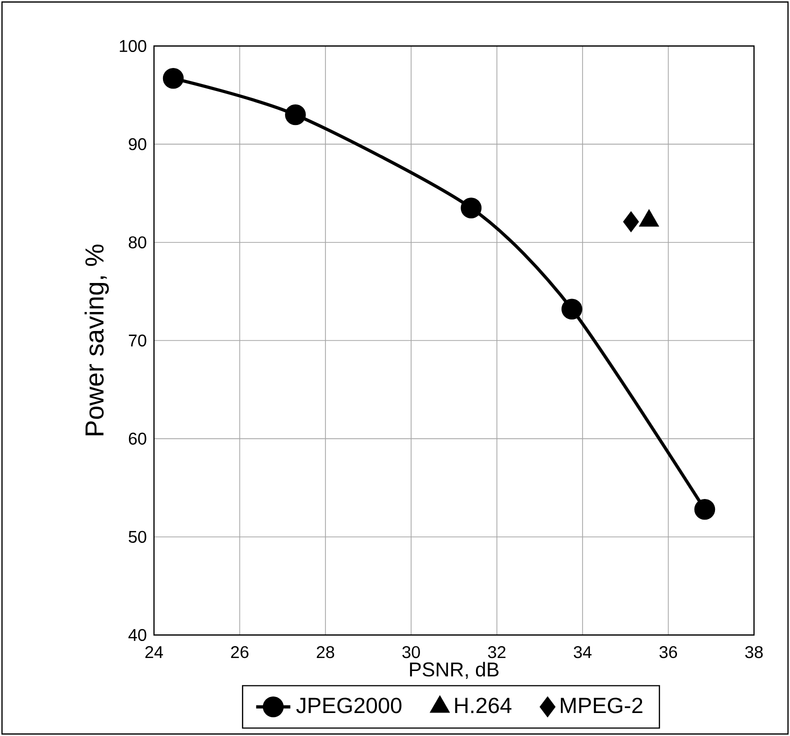 The image size is (790, 736). Describe the element at coordinates (137, 438) in the screenshot. I see `y-tick-label: 60` at that location.